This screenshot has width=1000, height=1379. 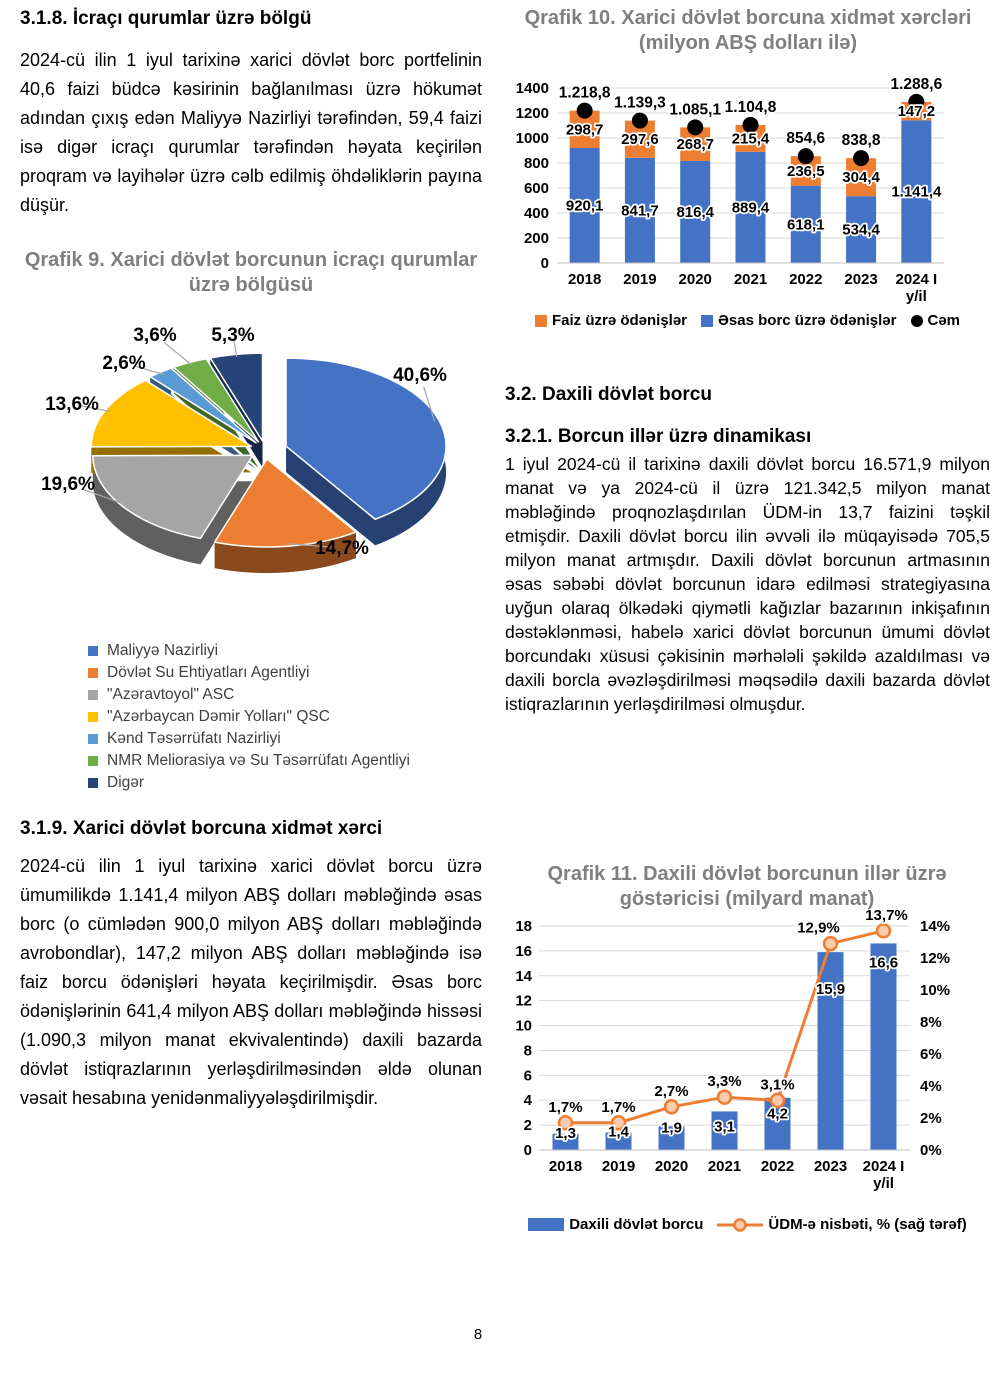 What do you see at coordinates (636, 1224) in the screenshot?
I see `legend-label: Daxili dövlət borcu` at bounding box center [636, 1224].